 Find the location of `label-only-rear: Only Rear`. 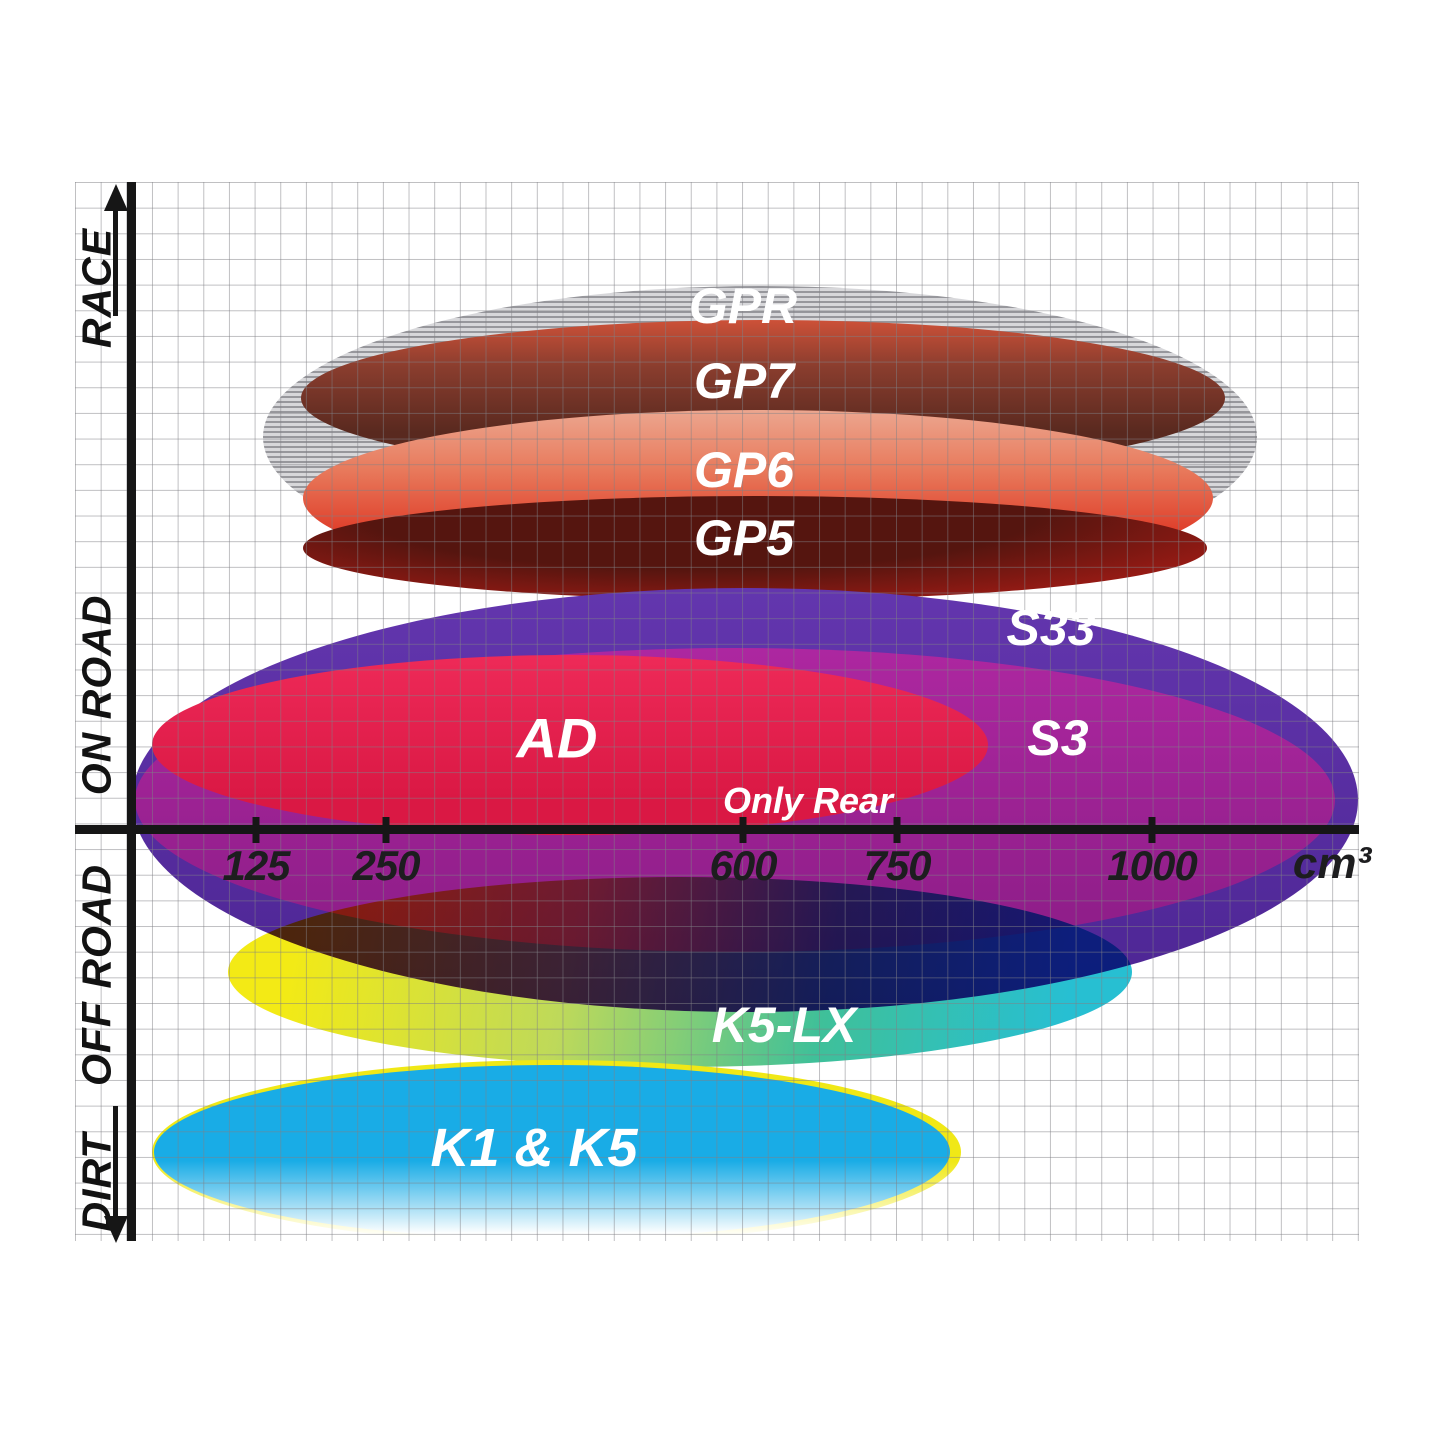

label-only-rear: Only Rear is located at coordinates (808, 800).